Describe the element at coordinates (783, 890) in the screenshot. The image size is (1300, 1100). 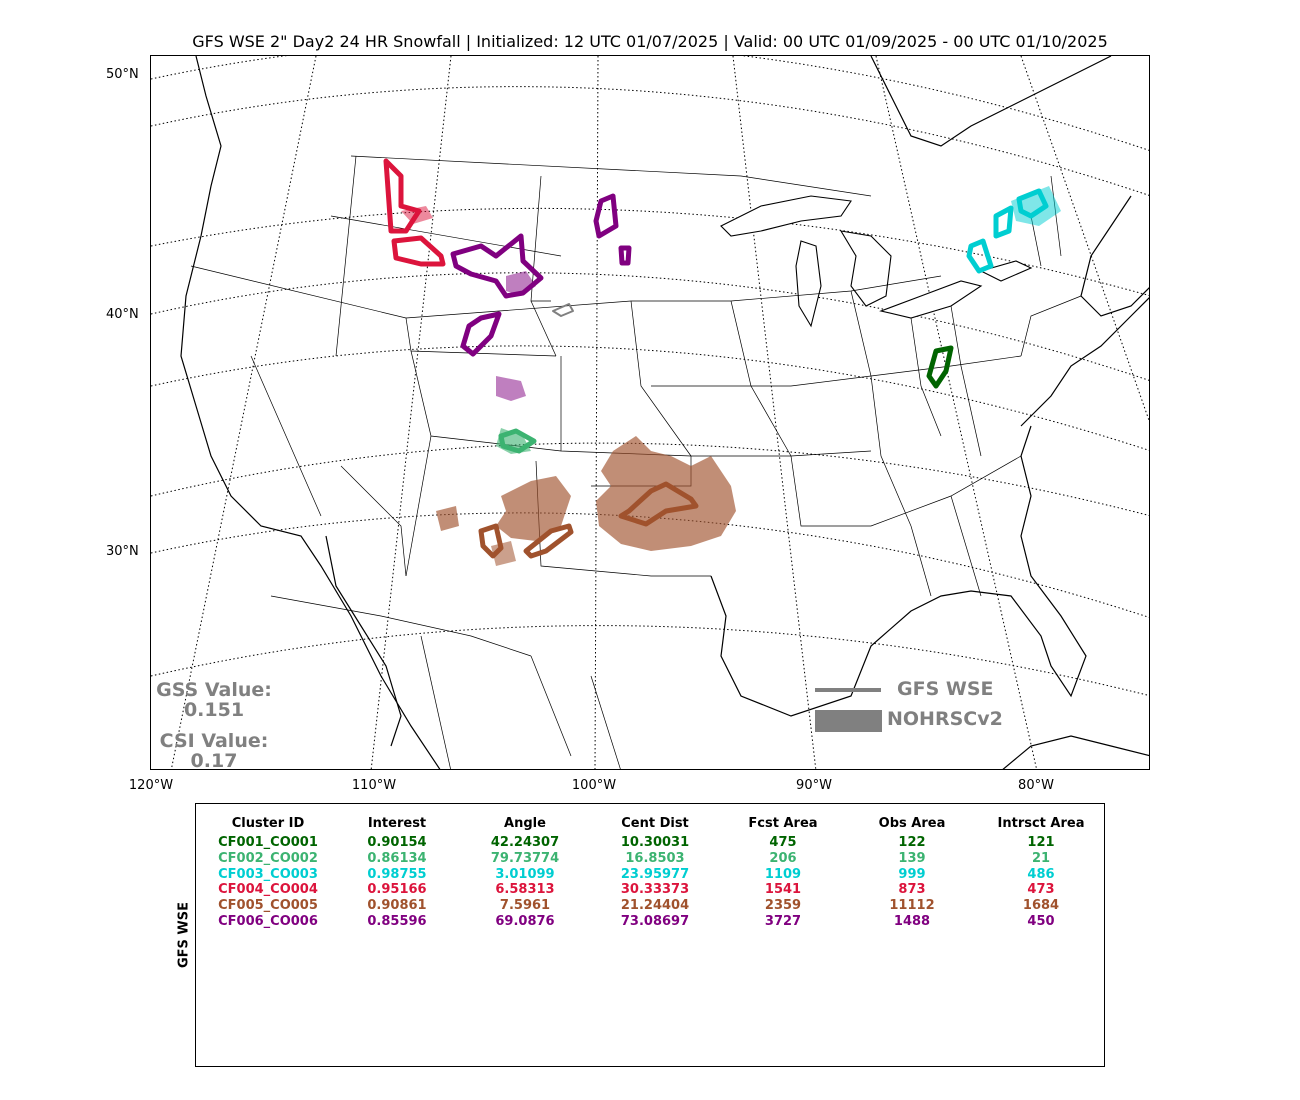
I see `table-cell: 1541` at that location.